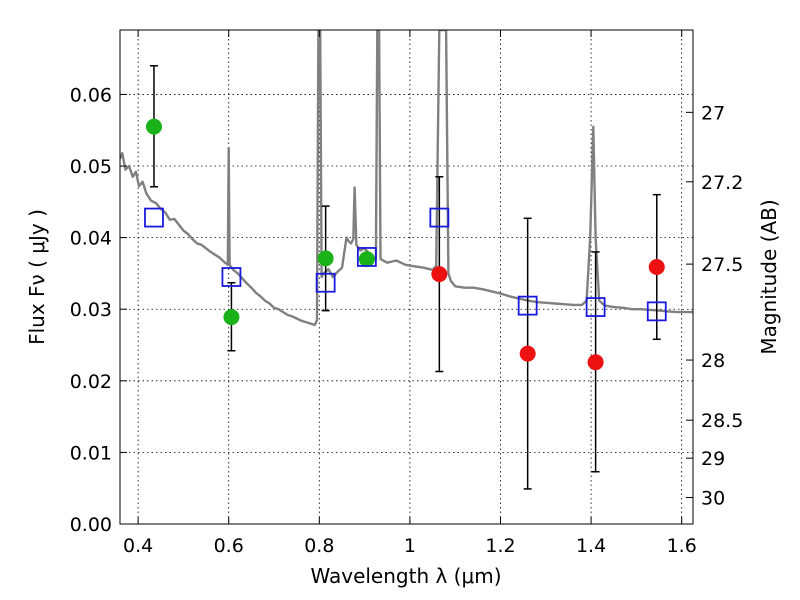 The width and height of the screenshot is (800, 600). I want to click on x-tick-label: 0.8, so click(319, 546).